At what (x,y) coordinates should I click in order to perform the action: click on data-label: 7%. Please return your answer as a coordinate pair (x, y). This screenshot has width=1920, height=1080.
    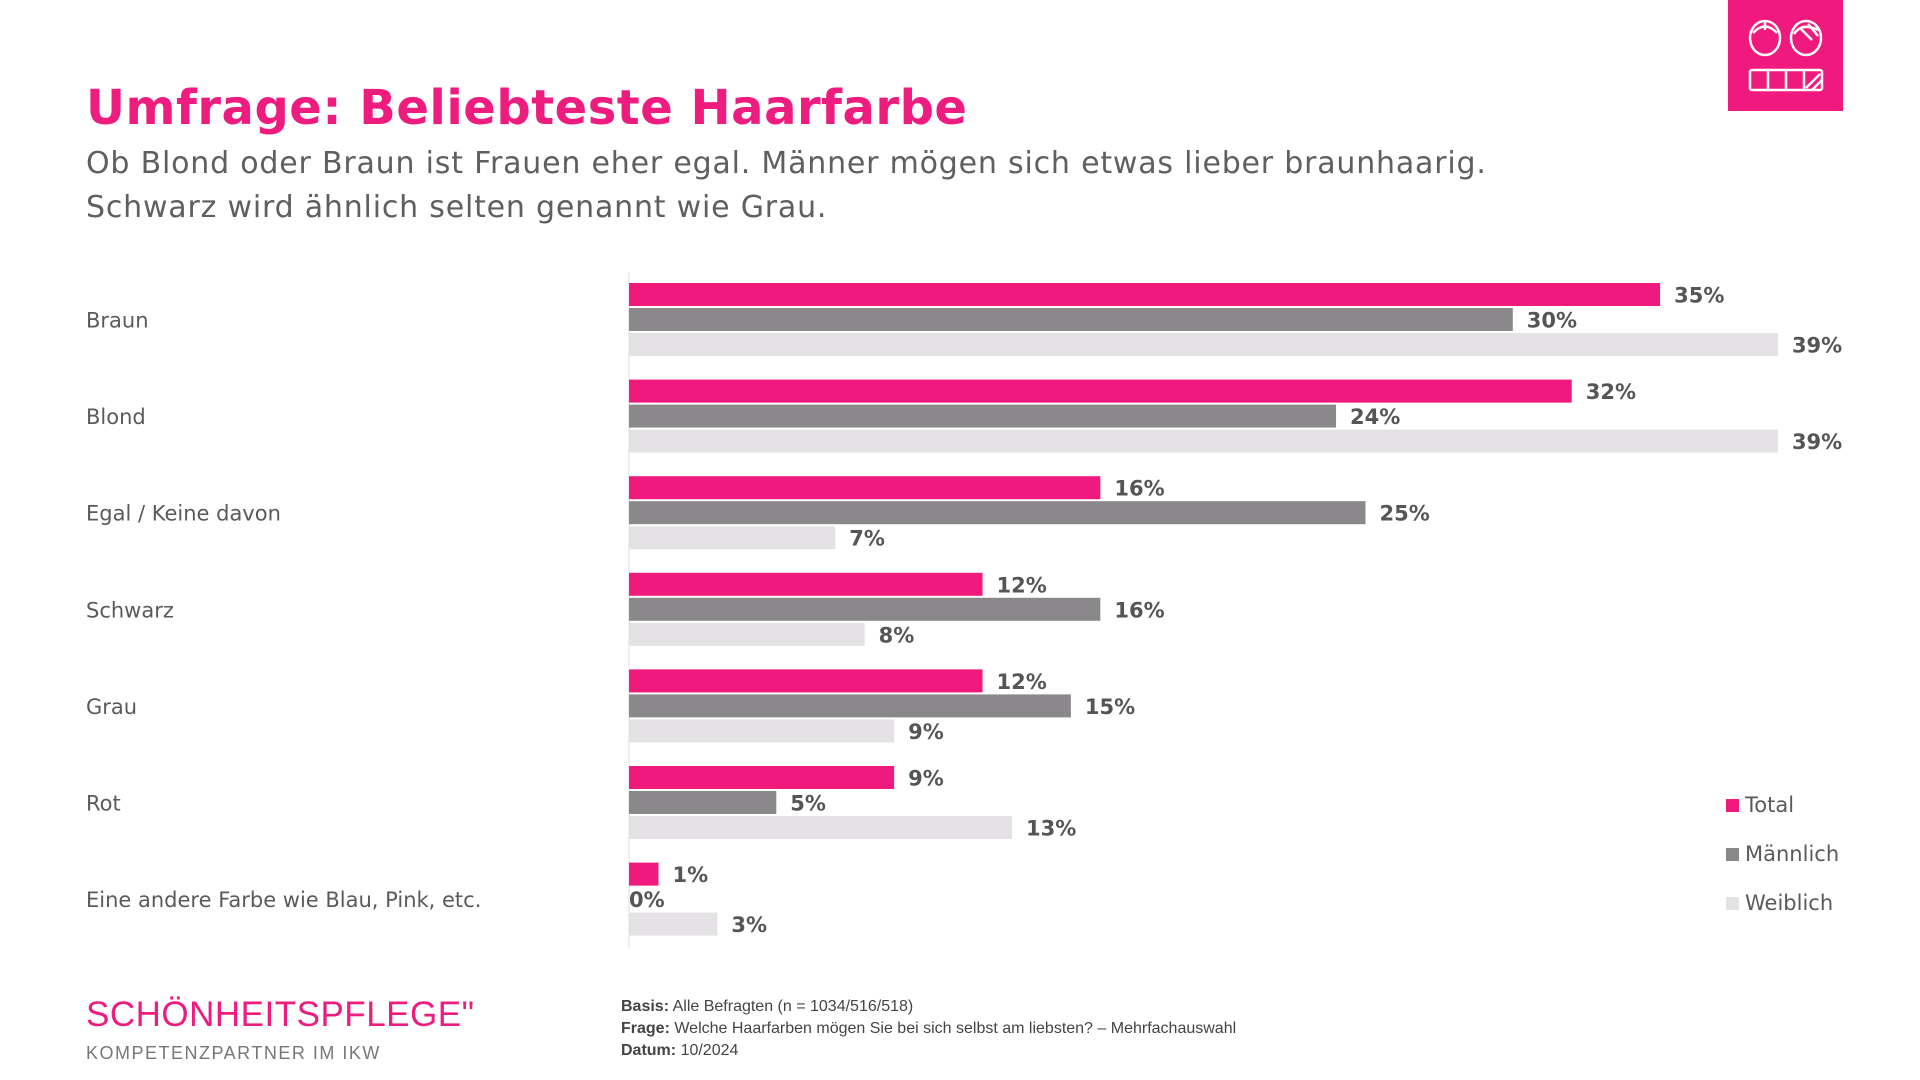
    Looking at the image, I should click on (867, 539).